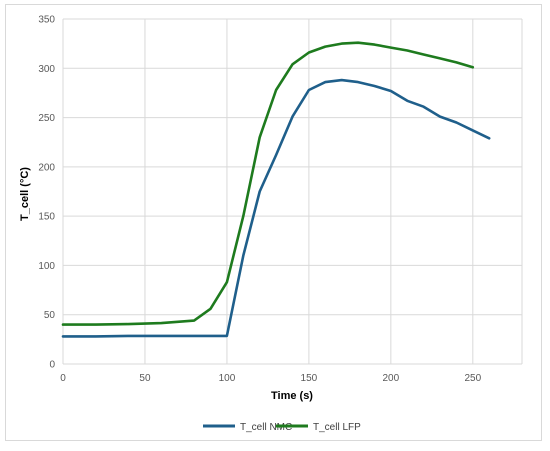 The width and height of the screenshot is (550, 451). I want to click on y-tick-label: 100, so click(46, 266).